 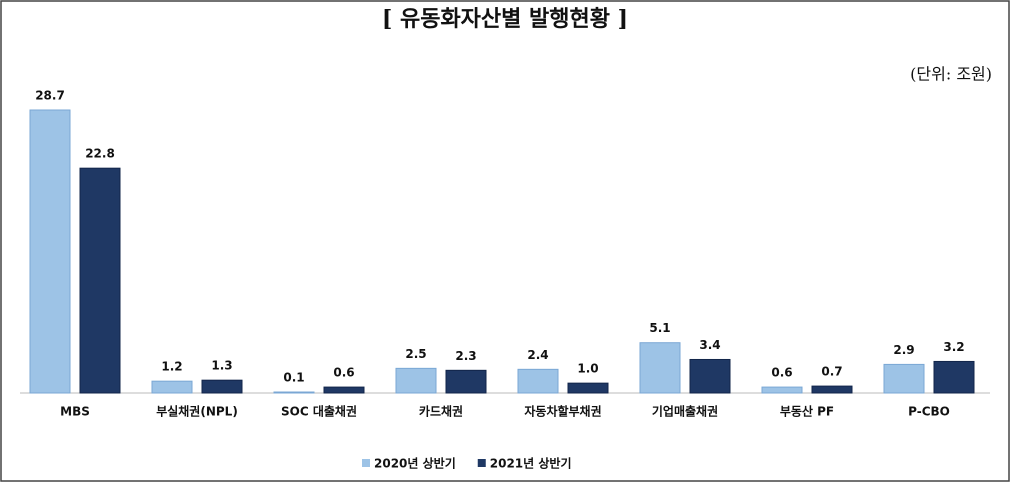 I want to click on chart-title: [ 유동화자산별 발행현황 ], so click(x=505, y=19).